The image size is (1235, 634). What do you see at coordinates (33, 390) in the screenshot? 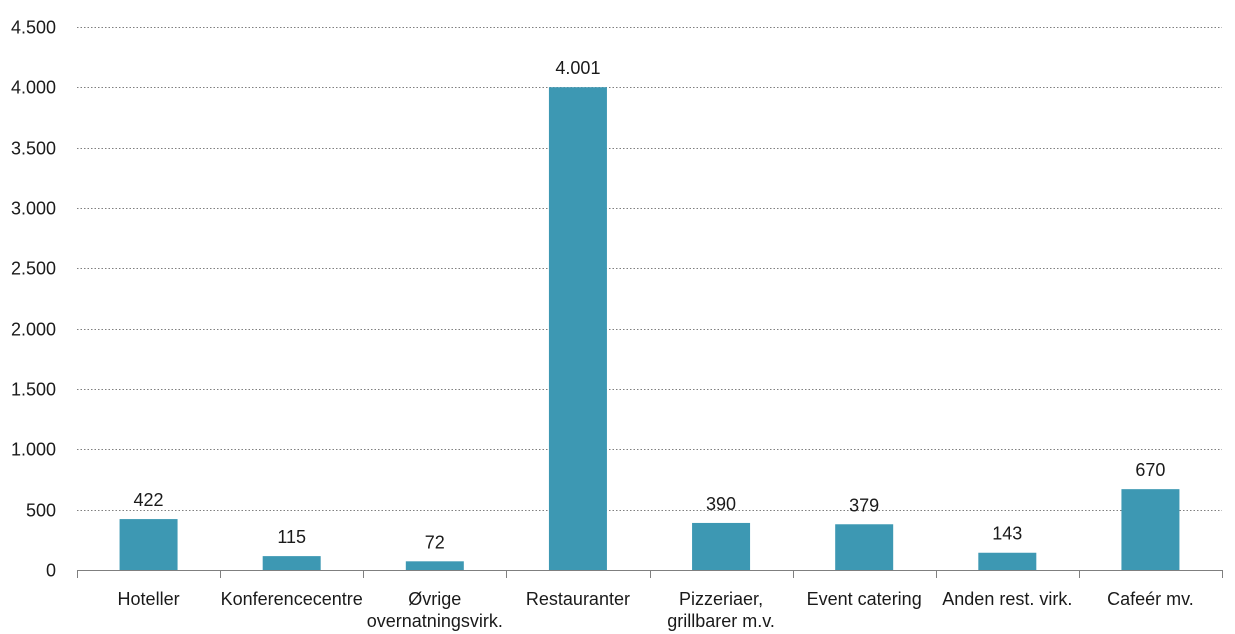
I see `y-tick-label: 1.500` at bounding box center [33, 390].